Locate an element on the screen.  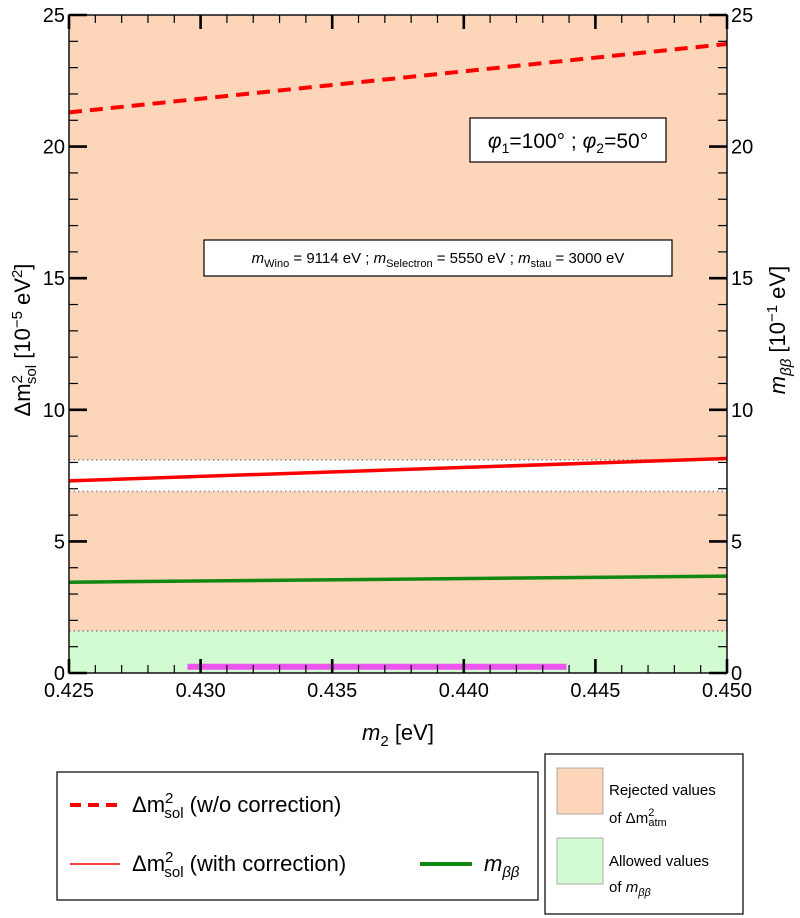
y-tick-label-0: 0 is located at coordinates (59, 674).